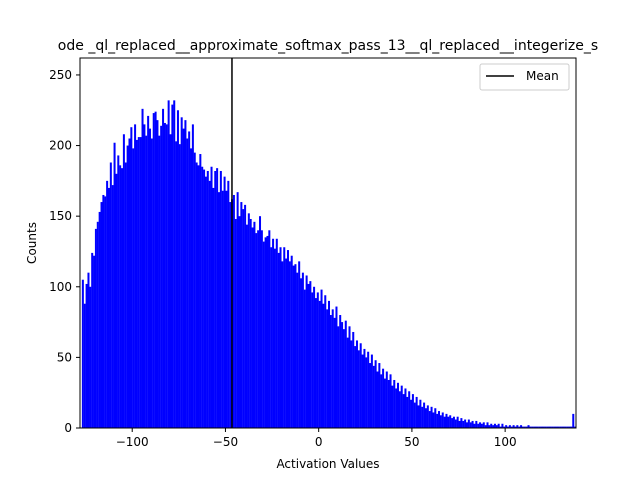 This screenshot has height=484, width=640. Describe the element at coordinates (60, 146) in the screenshot. I see `y-tick-label: 200` at that location.